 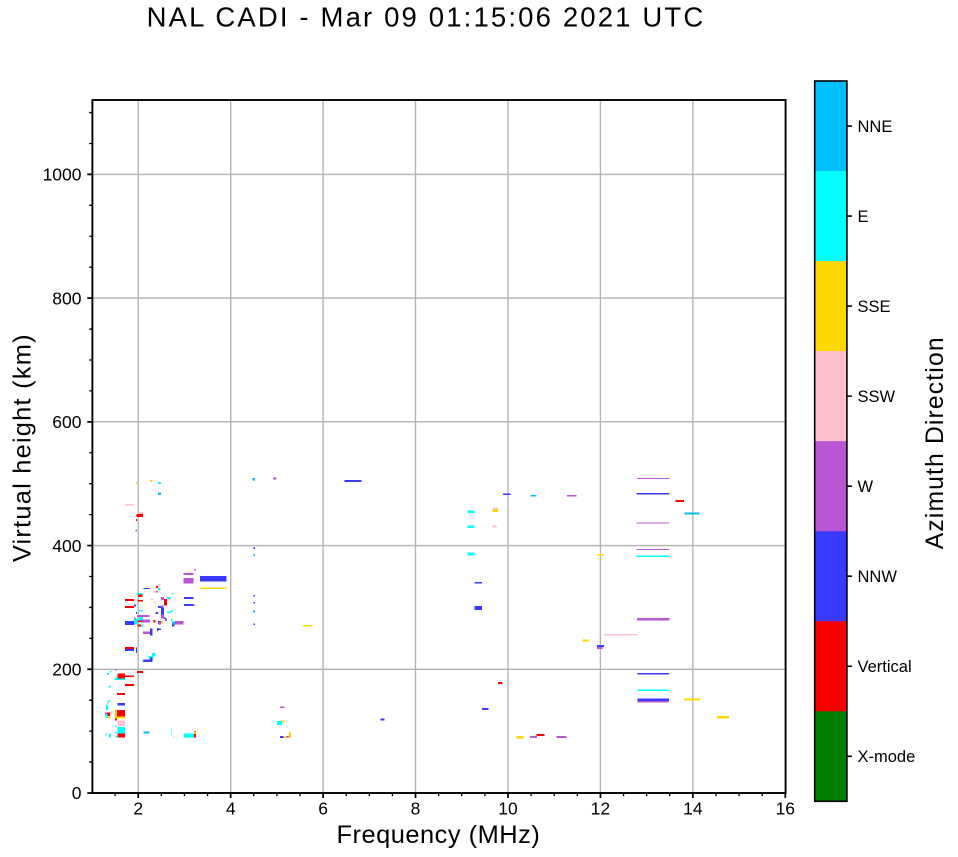 I want to click on svg-text: SSE, so click(x=874, y=307).